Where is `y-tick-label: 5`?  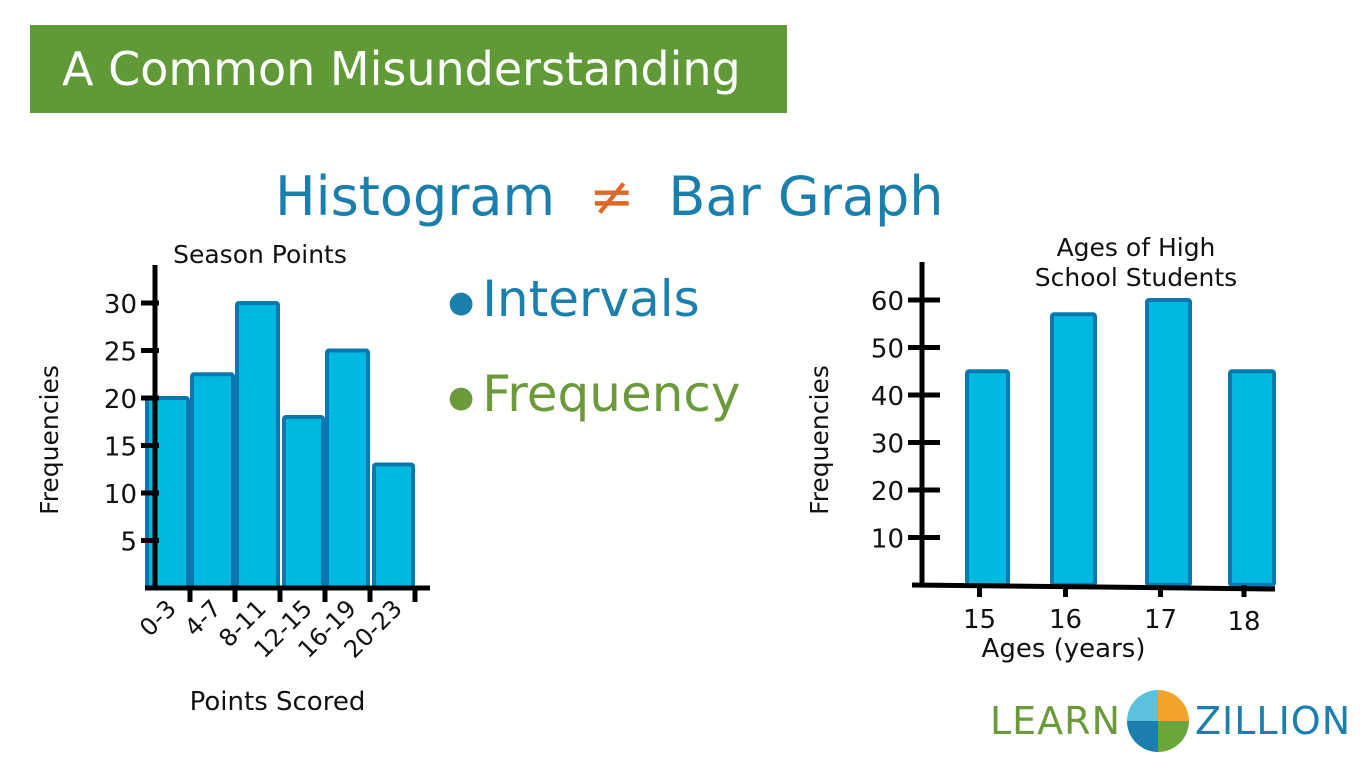 y-tick-label: 5 is located at coordinates (128, 543).